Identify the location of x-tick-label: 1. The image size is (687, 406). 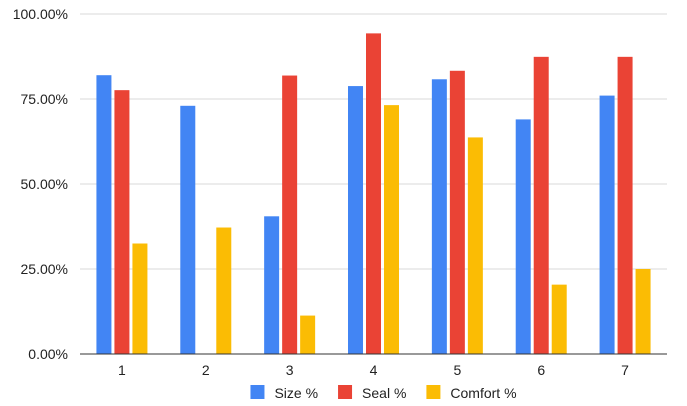
(122, 370).